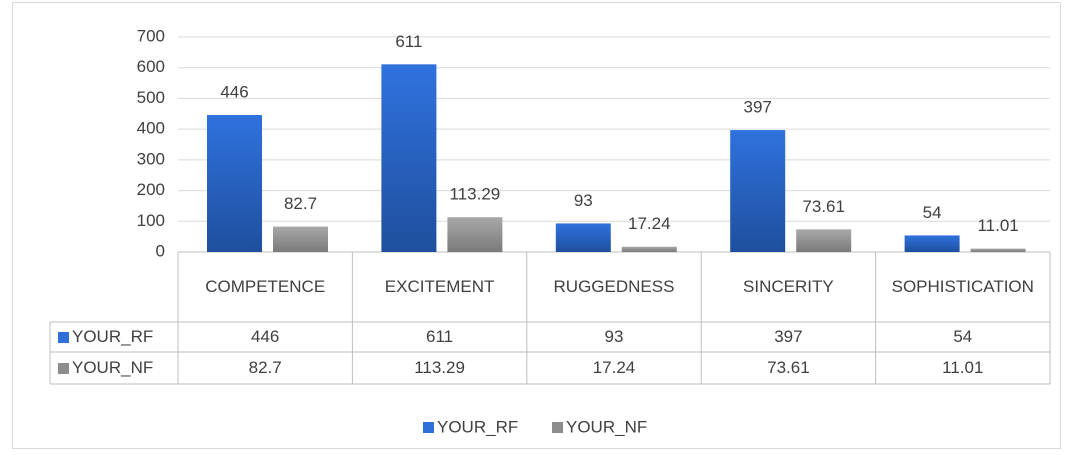  Describe the element at coordinates (475, 194) in the screenshot. I see `data-label: 113.29` at that location.